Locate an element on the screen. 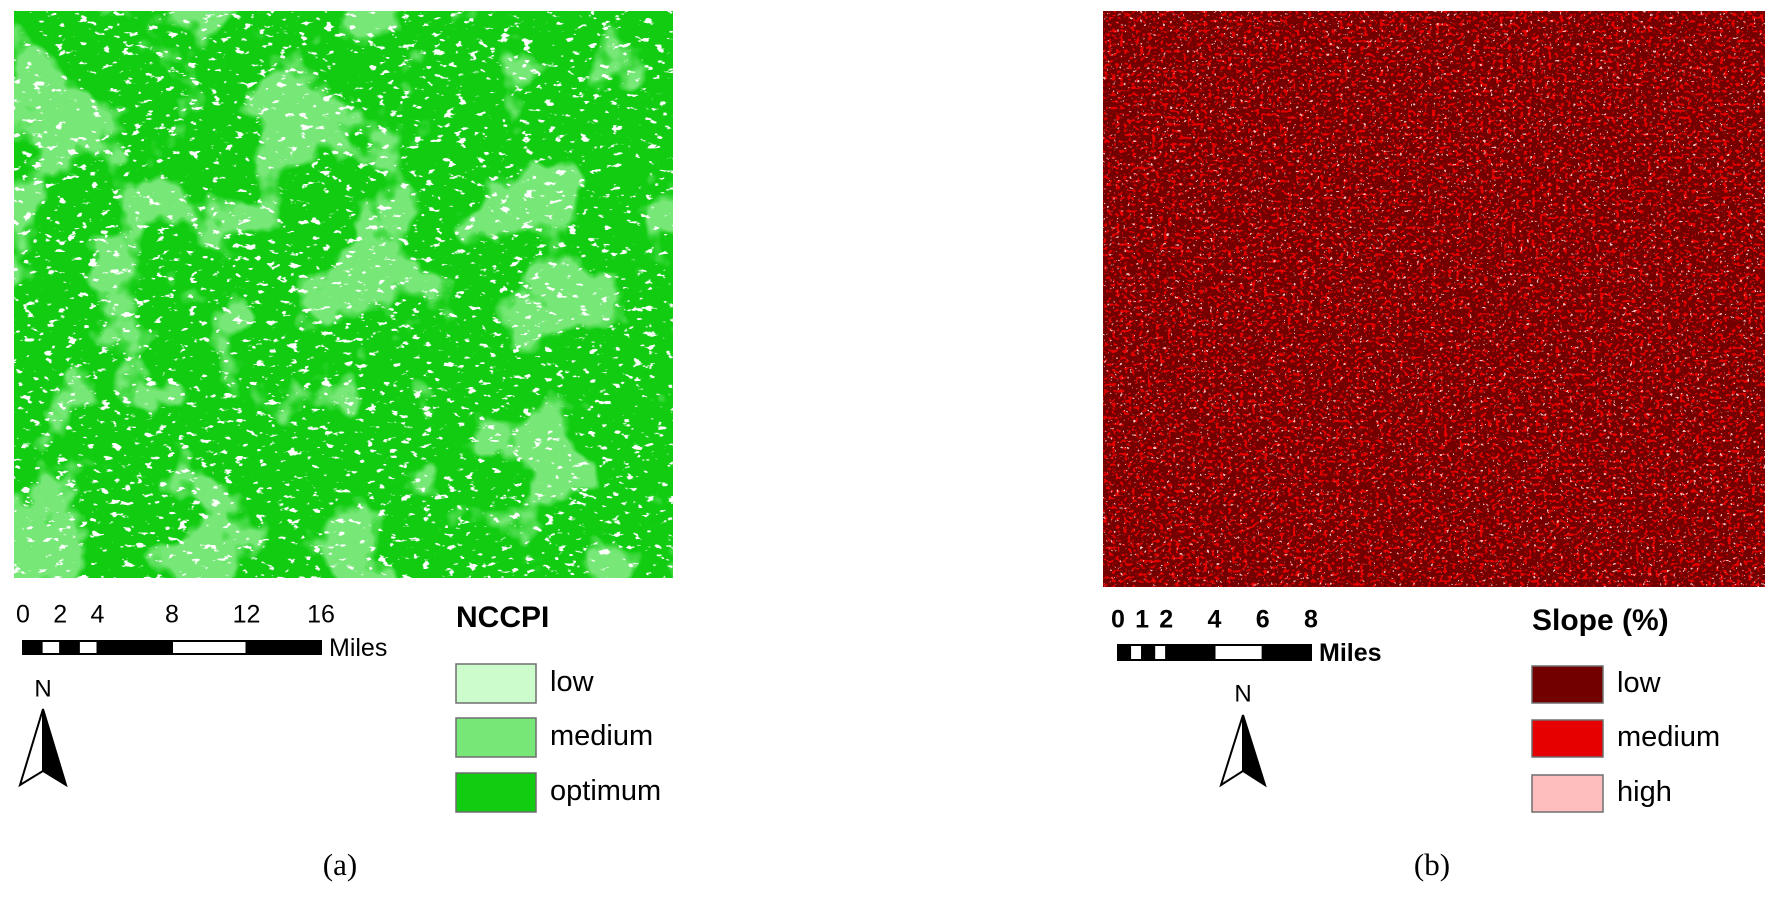 The image size is (1779, 900). legend-title: Slope (%) is located at coordinates (1600, 620).